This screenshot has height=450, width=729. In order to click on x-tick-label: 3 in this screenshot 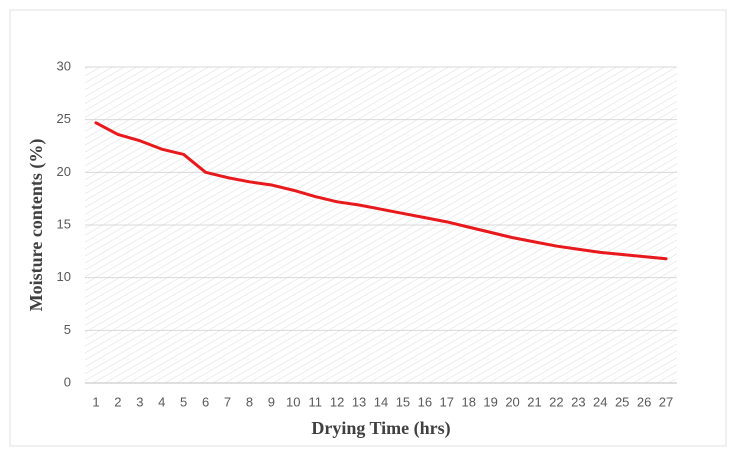, I will do `click(139, 401)`.